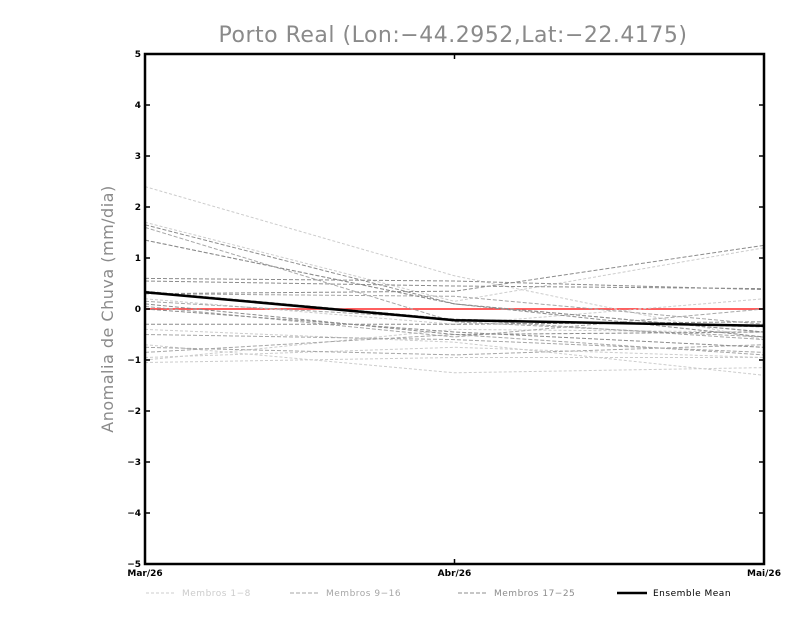  I want to click on y-tick-label: −5, so click(134, 565).